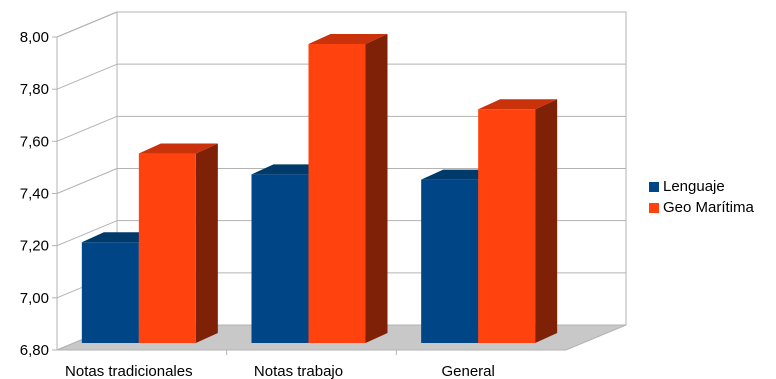 The width and height of the screenshot is (776, 379). I want to click on legend: Lenguaje Geo Marítima, so click(701, 197).